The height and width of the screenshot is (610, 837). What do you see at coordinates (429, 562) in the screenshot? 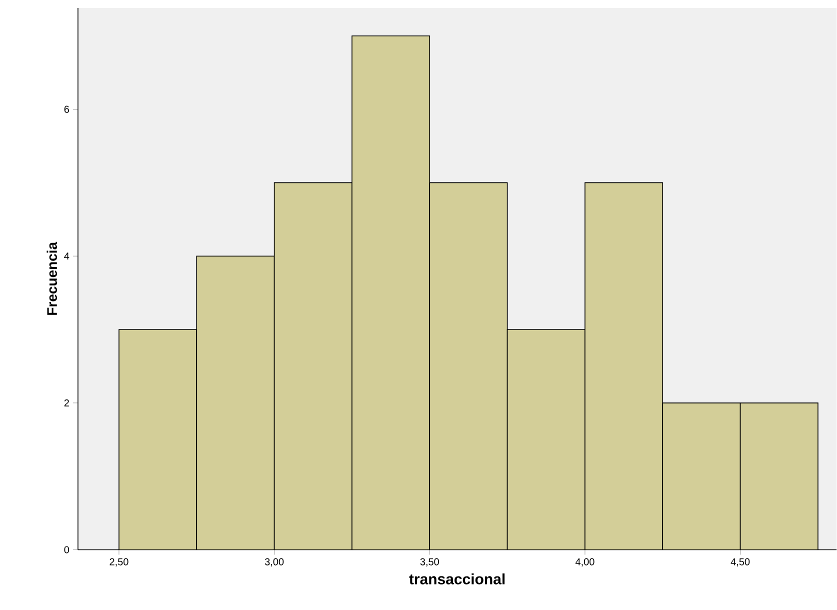
I see `x-tick-label: 3,50` at bounding box center [429, 562].